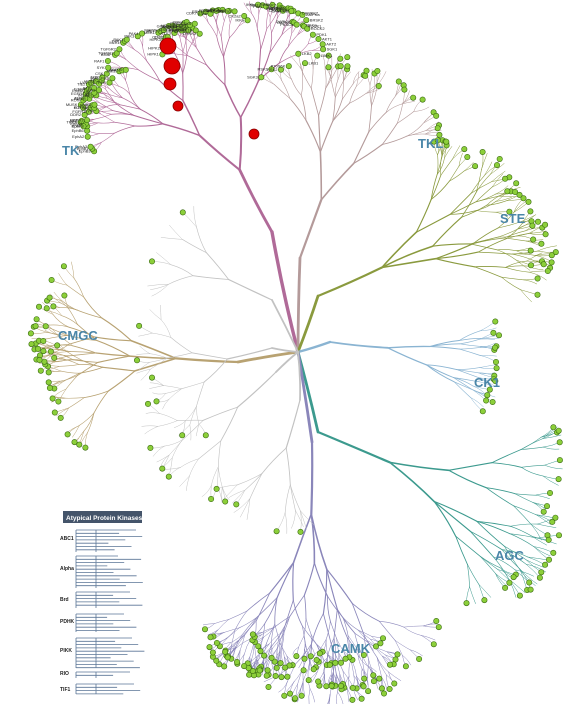 The height and width of the screenshot is (704, 576). What do you see at coordinates (75, 100) in the screenshot?
I see `kinase-label: RON` at bounding box center [75, 100].